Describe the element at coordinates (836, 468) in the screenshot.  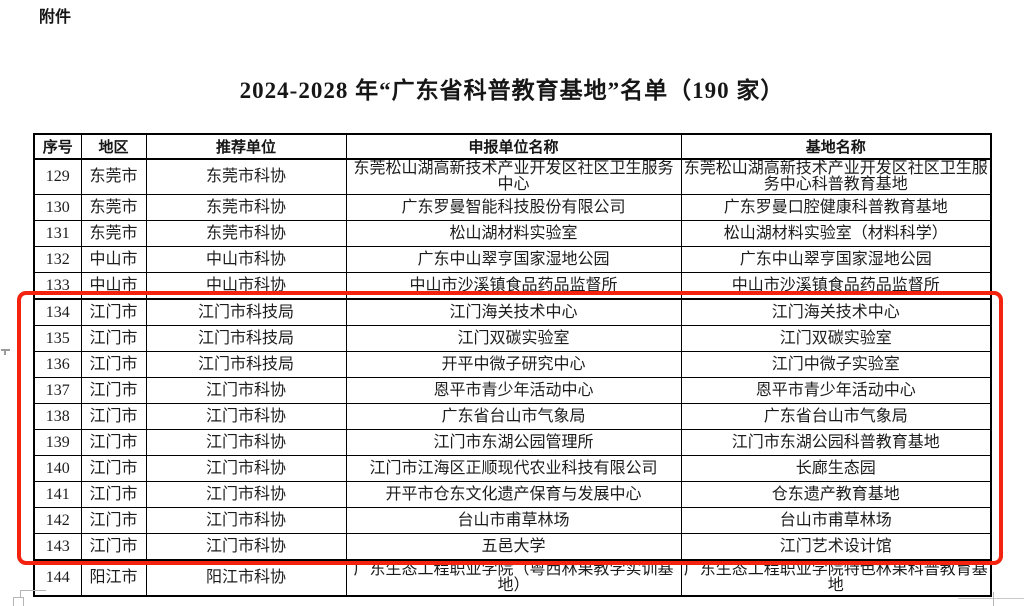
I see `cell-base: 长廊生态园` at that location.